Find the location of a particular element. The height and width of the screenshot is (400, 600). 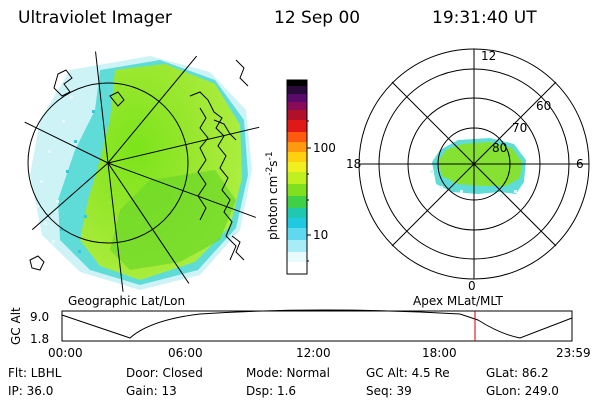

colorbar-tick-10: 10 is located at coordinates (320, 235).